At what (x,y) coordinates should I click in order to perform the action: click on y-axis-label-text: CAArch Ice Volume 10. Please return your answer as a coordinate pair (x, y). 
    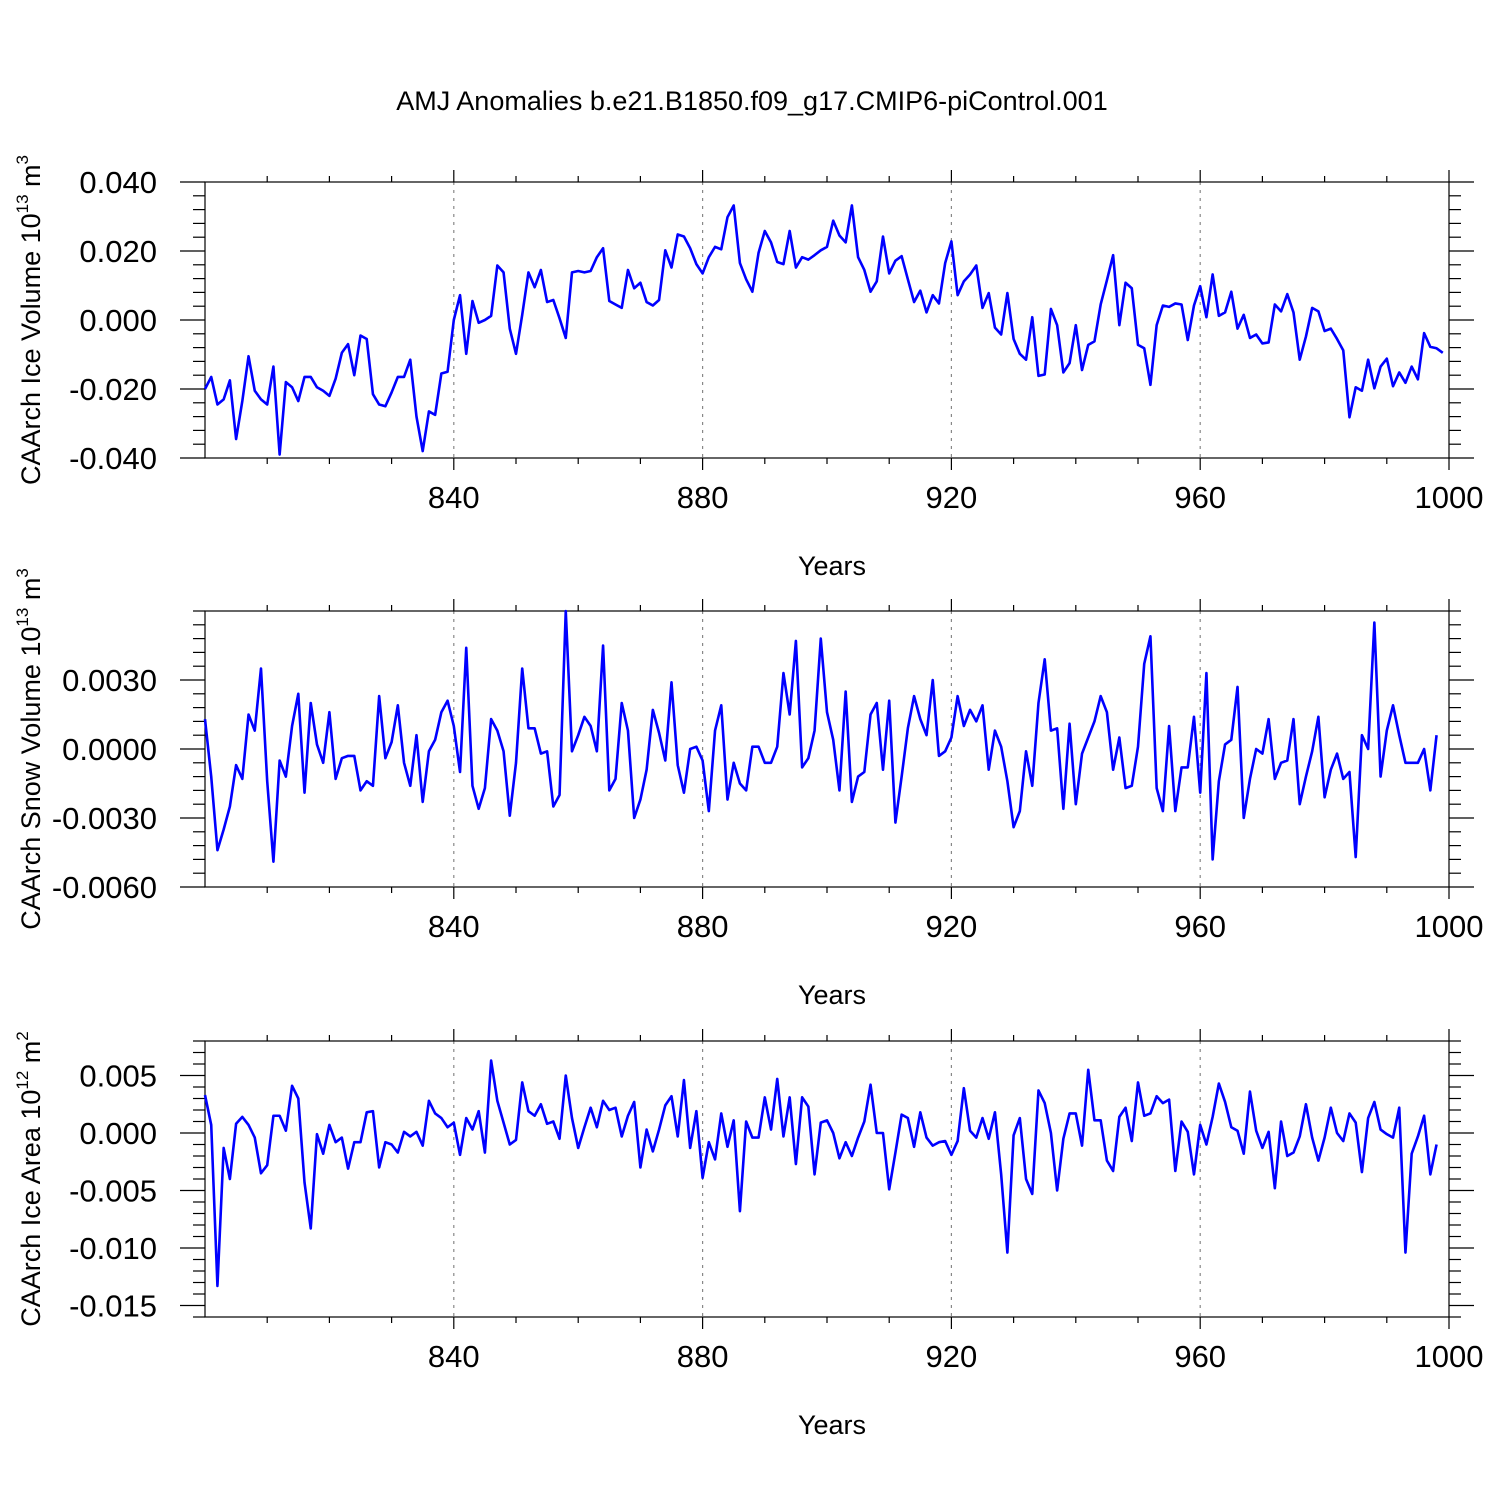
    Looking at the image, I should click on (31, 349).